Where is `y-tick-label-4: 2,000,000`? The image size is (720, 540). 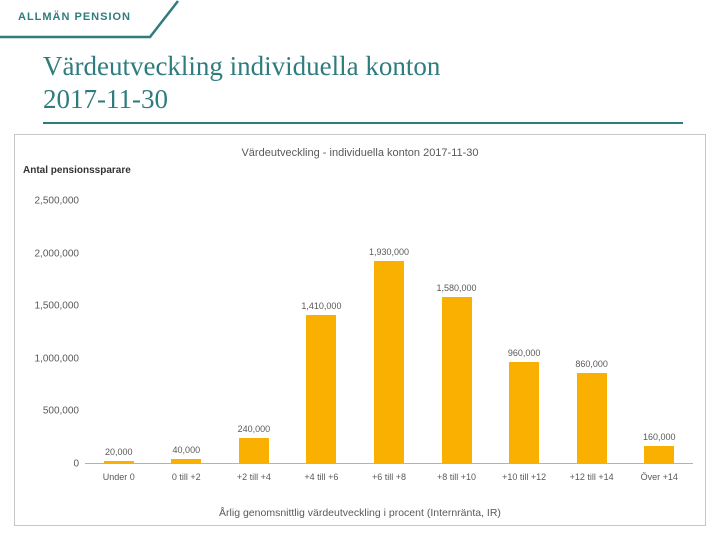
y-tick-label-4: 2,000,000 is located at coordinates (57, 254).